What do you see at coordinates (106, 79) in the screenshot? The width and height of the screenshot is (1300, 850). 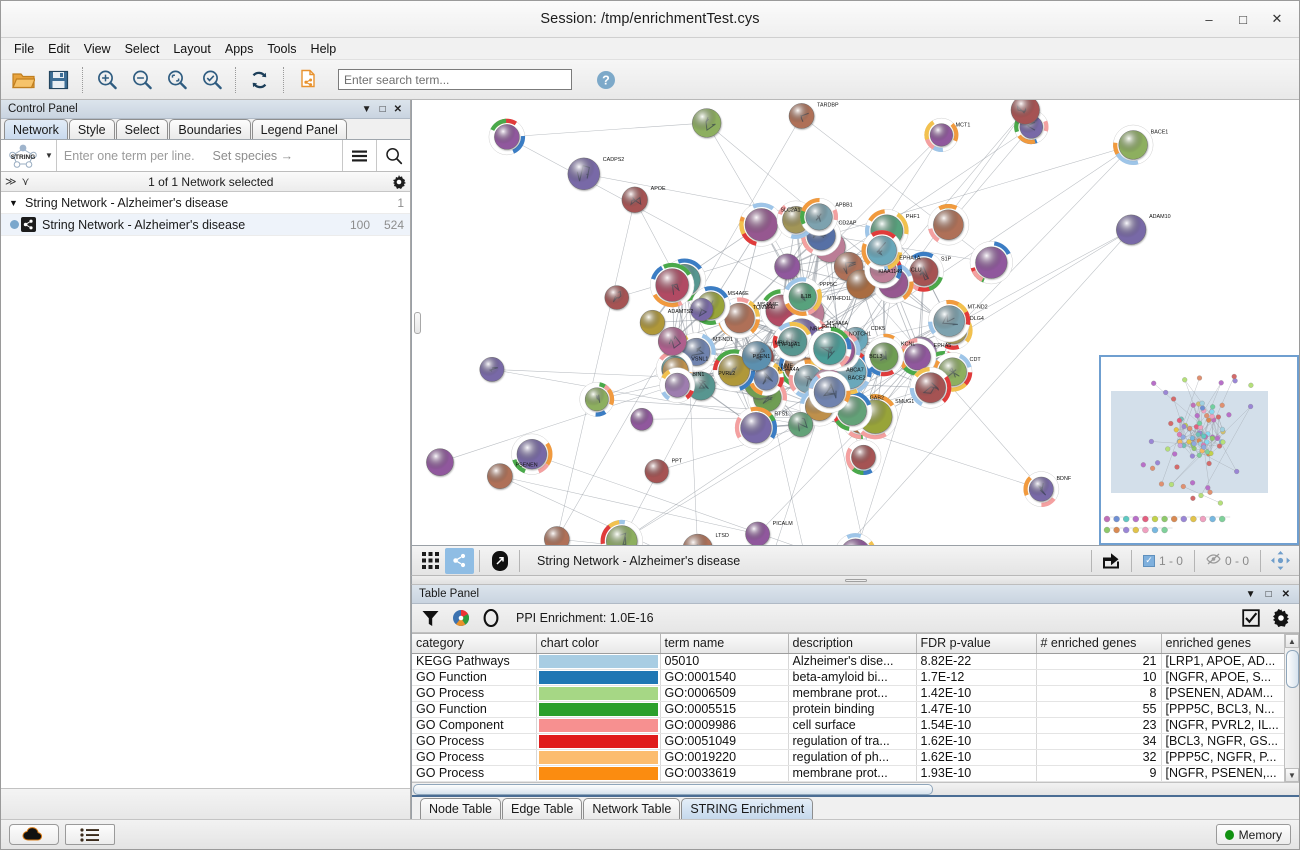 I see `zoom-in-icon` at bounding box center [106, 79].